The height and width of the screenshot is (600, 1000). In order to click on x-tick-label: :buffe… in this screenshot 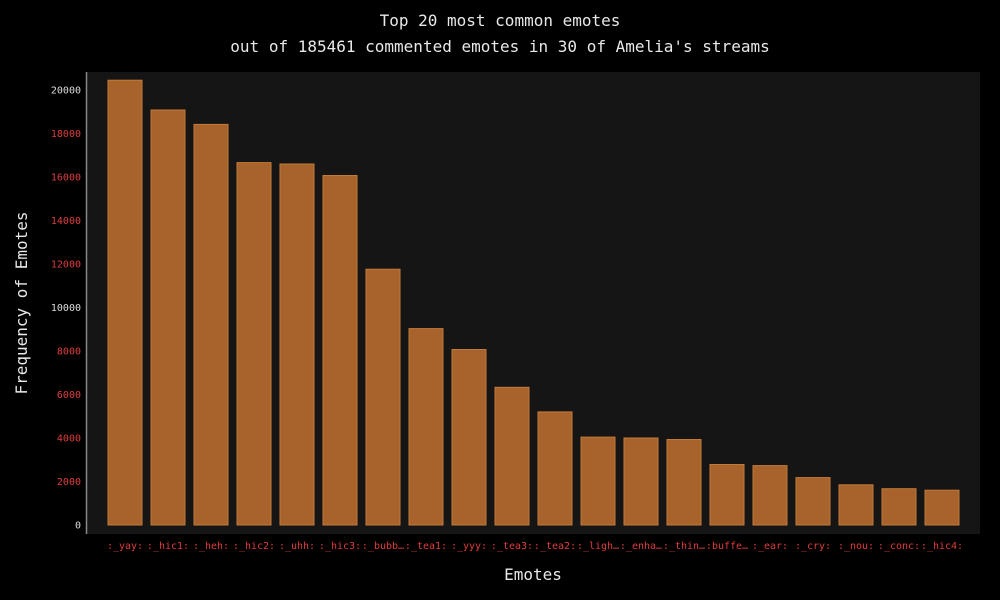, I will do `click(727, 546)`.